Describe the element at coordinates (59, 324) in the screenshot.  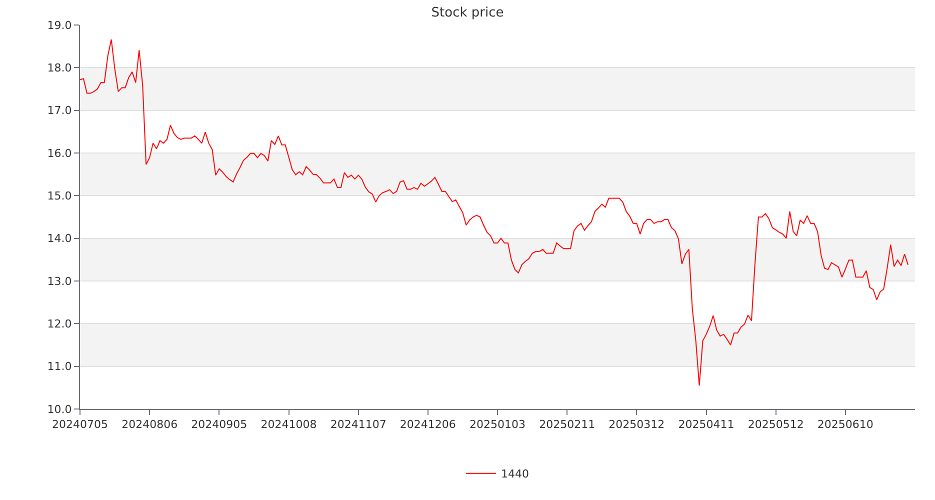
I see `y-tick-label: 12.0` at that location.